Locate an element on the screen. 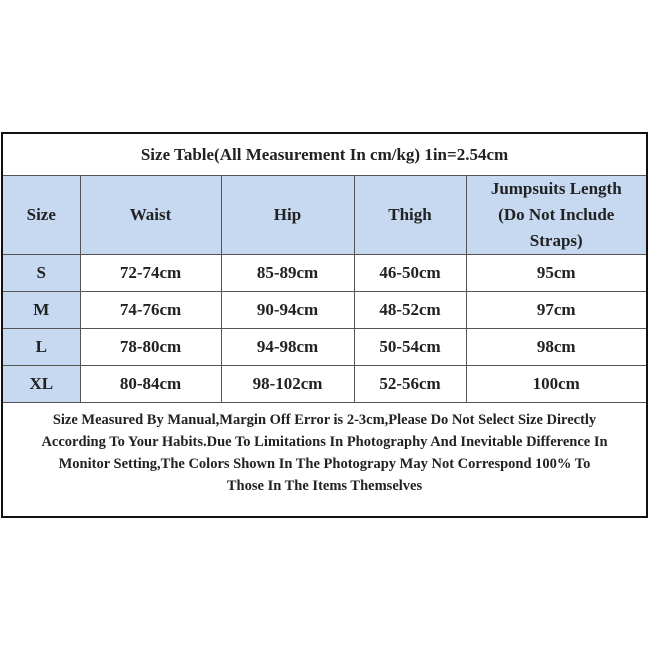 This screenshot has height=650, width=650. table-row: S 72-74cm 85-89cm 46-50cm 95cm is located at coordinates (324, 273).